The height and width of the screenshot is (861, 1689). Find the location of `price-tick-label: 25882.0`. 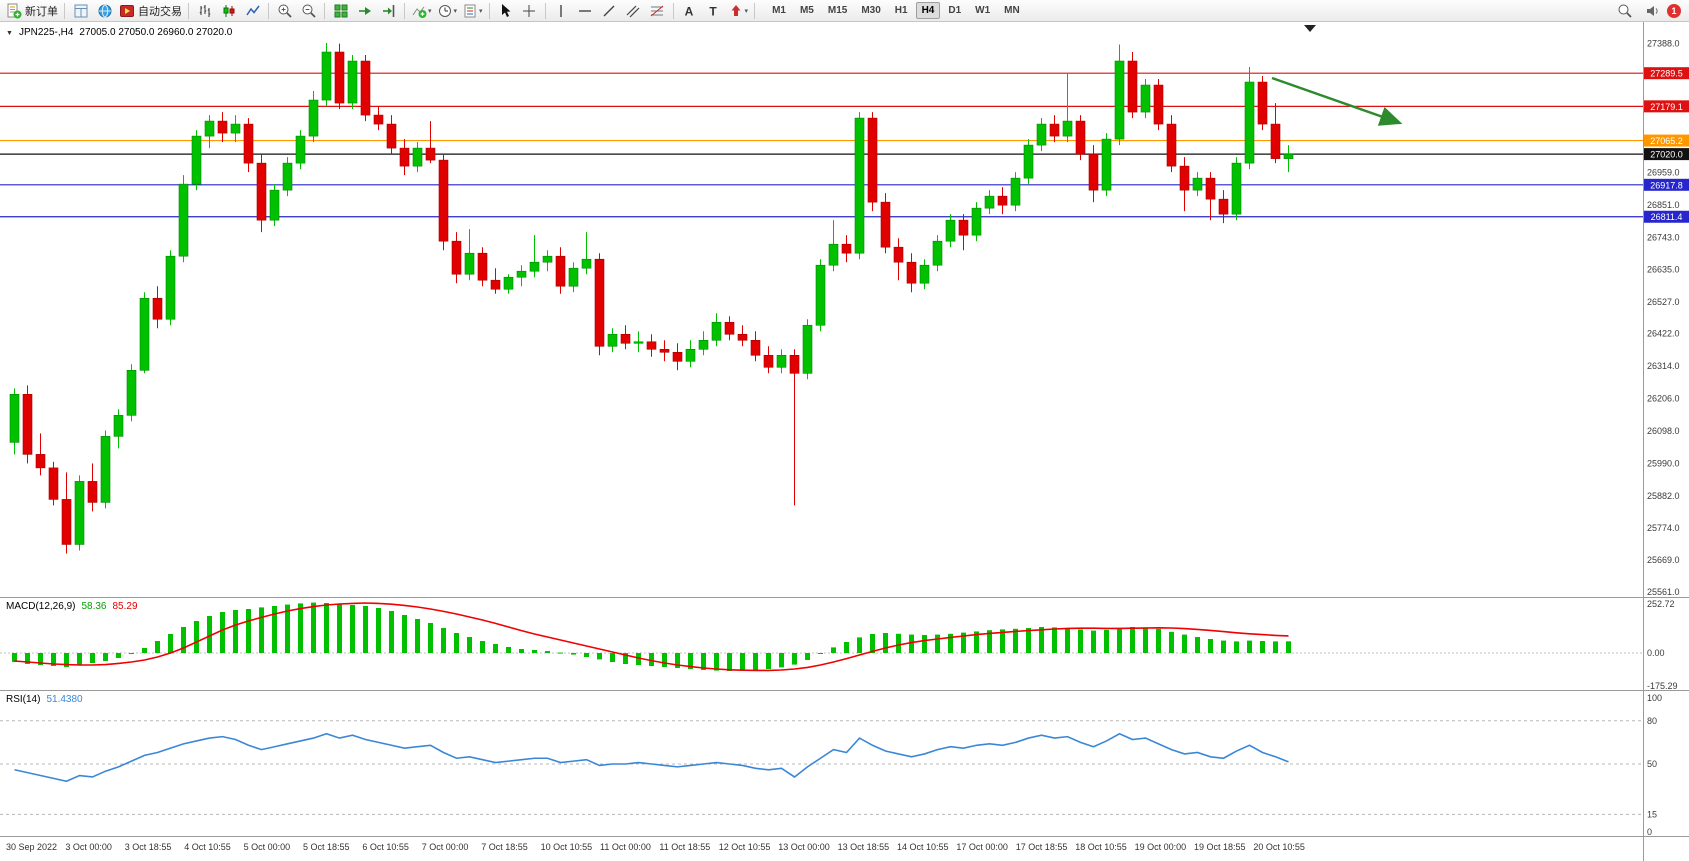

price-tick-label: 25882.0 is located at coordinates (1663, 496).